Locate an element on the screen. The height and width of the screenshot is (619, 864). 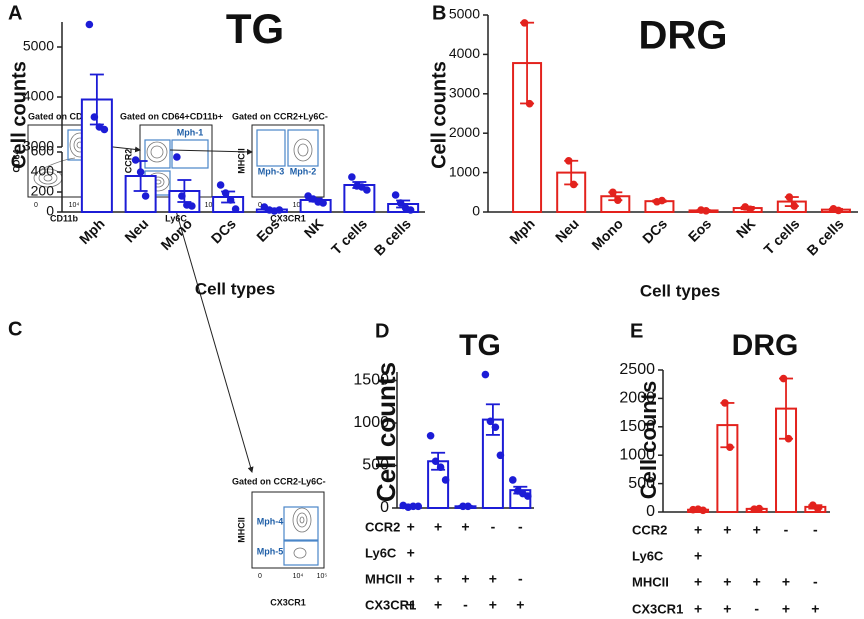
bar is located at coordinates (140, 194).